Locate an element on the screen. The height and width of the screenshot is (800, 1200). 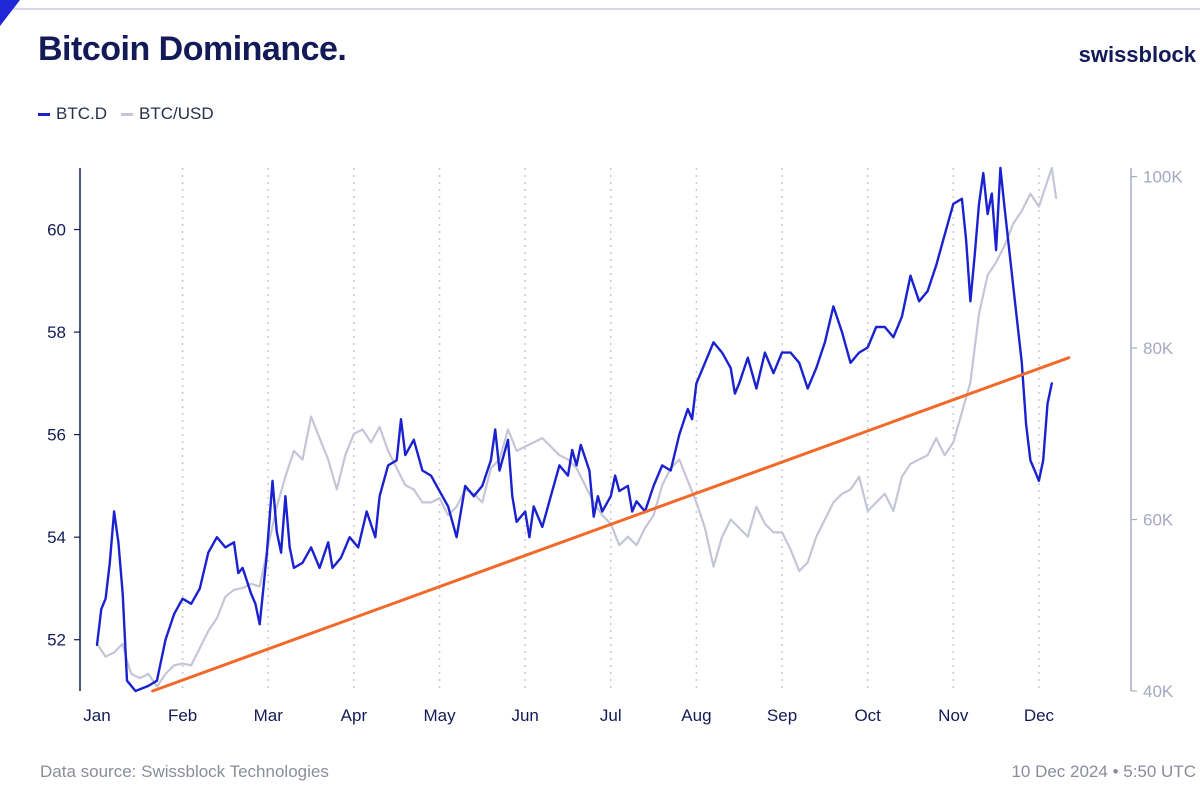
data-source: Data source: Swissblock Technologies is located at coordinates (184, 771).